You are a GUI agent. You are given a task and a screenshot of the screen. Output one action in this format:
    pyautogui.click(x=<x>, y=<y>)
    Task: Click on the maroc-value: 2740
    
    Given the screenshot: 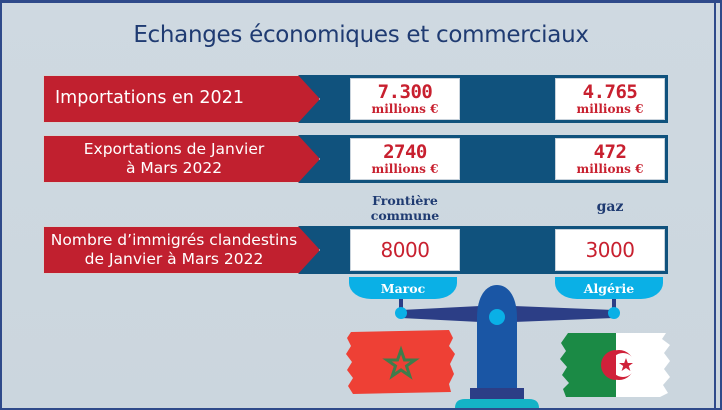 What is the action you would take?
    pyautogui.click(x=405, y=151)
    